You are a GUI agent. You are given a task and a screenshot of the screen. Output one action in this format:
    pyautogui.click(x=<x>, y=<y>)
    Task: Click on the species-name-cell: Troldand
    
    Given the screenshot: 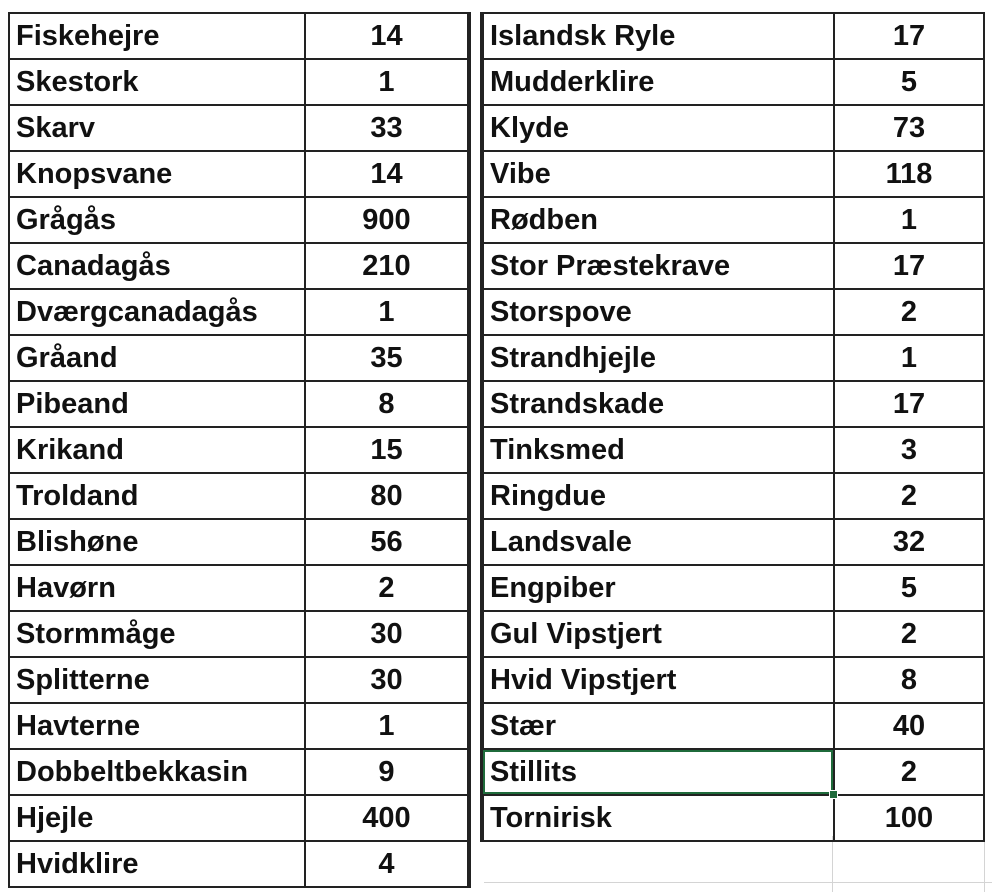 What is the action you would take?
    pyautogui.click(x=157, y=496)
    